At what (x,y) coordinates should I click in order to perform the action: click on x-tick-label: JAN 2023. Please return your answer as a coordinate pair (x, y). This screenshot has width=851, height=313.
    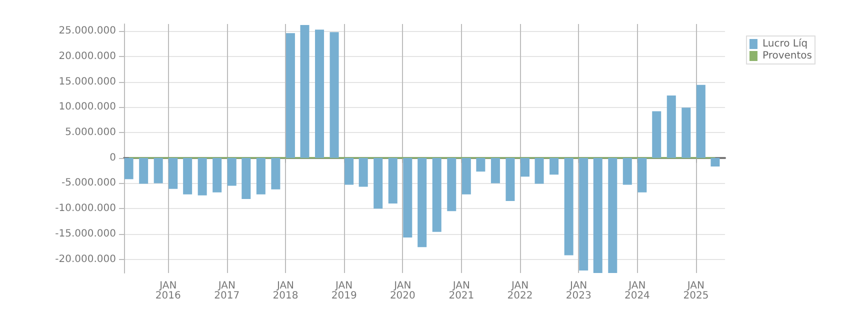
    Looking at the image, I should click on (579, 291).